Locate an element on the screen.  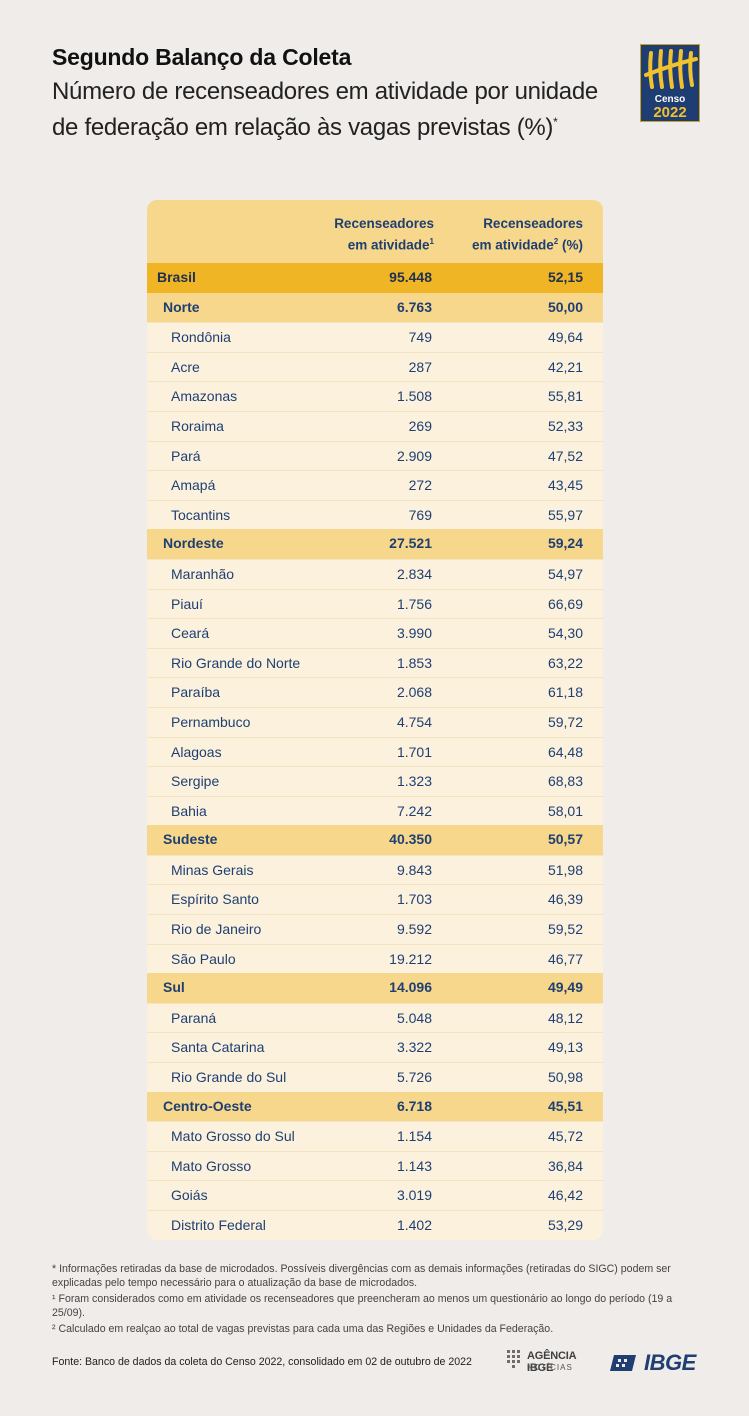
ibge-logo: IBGE is located at coordinates (657, 1363).